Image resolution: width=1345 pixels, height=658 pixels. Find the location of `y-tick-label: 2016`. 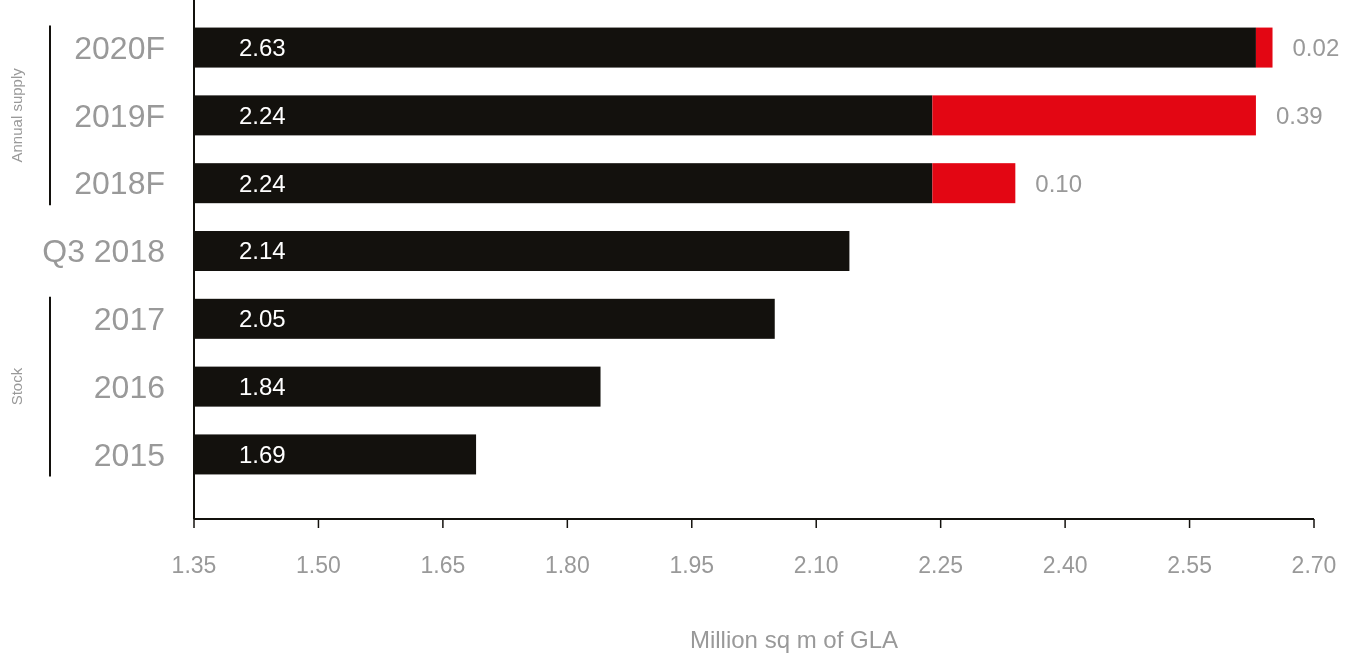

y-tick-label: 2016 is located at coordinates (129, 386).